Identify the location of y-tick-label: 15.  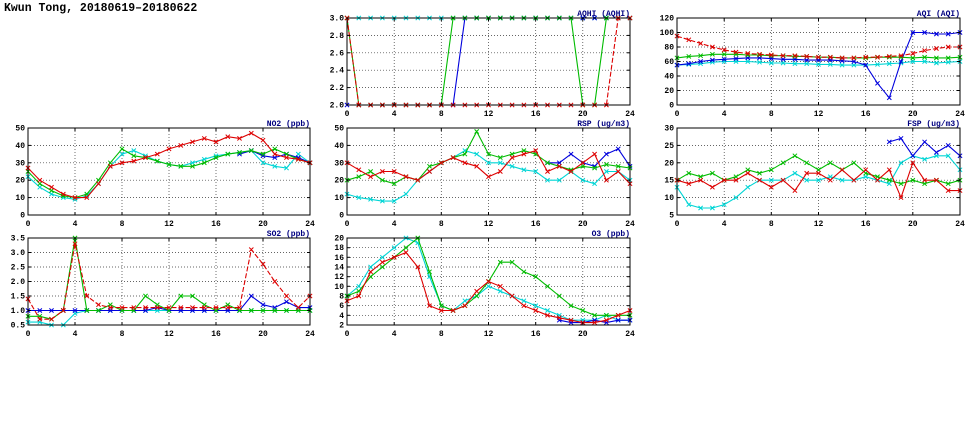
(669, 181).